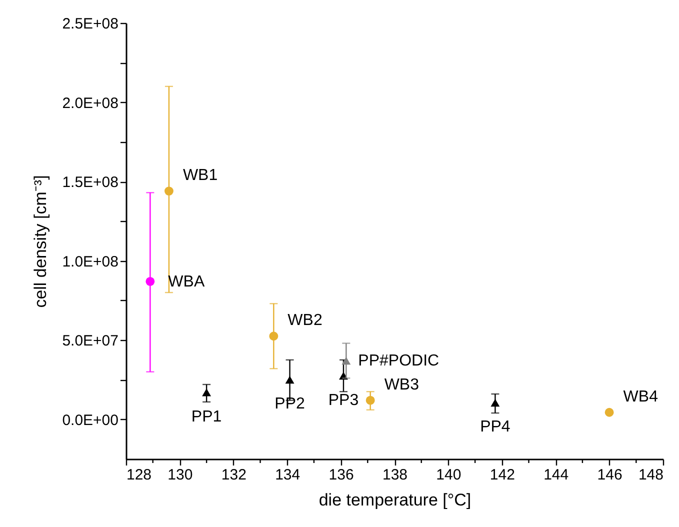 The height and width of the screenshot is (527, 679). I want to click on annotation: PP3, so click(343, 400).